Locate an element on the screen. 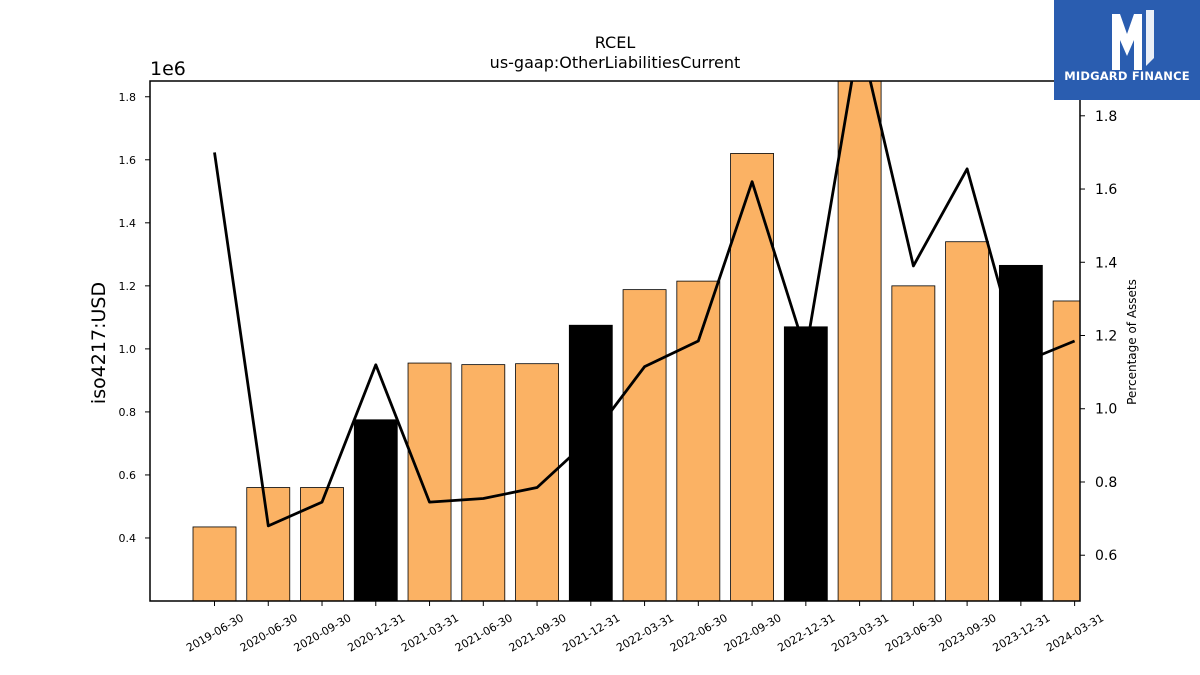 This screenshot has height=675, width=1200. x-tick-label: 2022-06-30 is located at coordinates (699, 632).